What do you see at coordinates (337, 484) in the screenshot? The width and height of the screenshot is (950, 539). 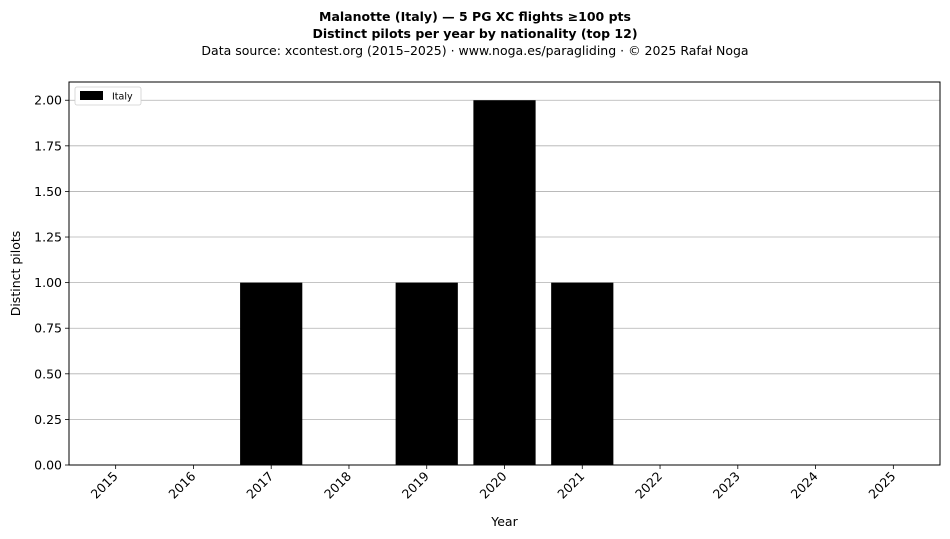 I see `x-tick-label: 2018` at bounding box center [337, 484].